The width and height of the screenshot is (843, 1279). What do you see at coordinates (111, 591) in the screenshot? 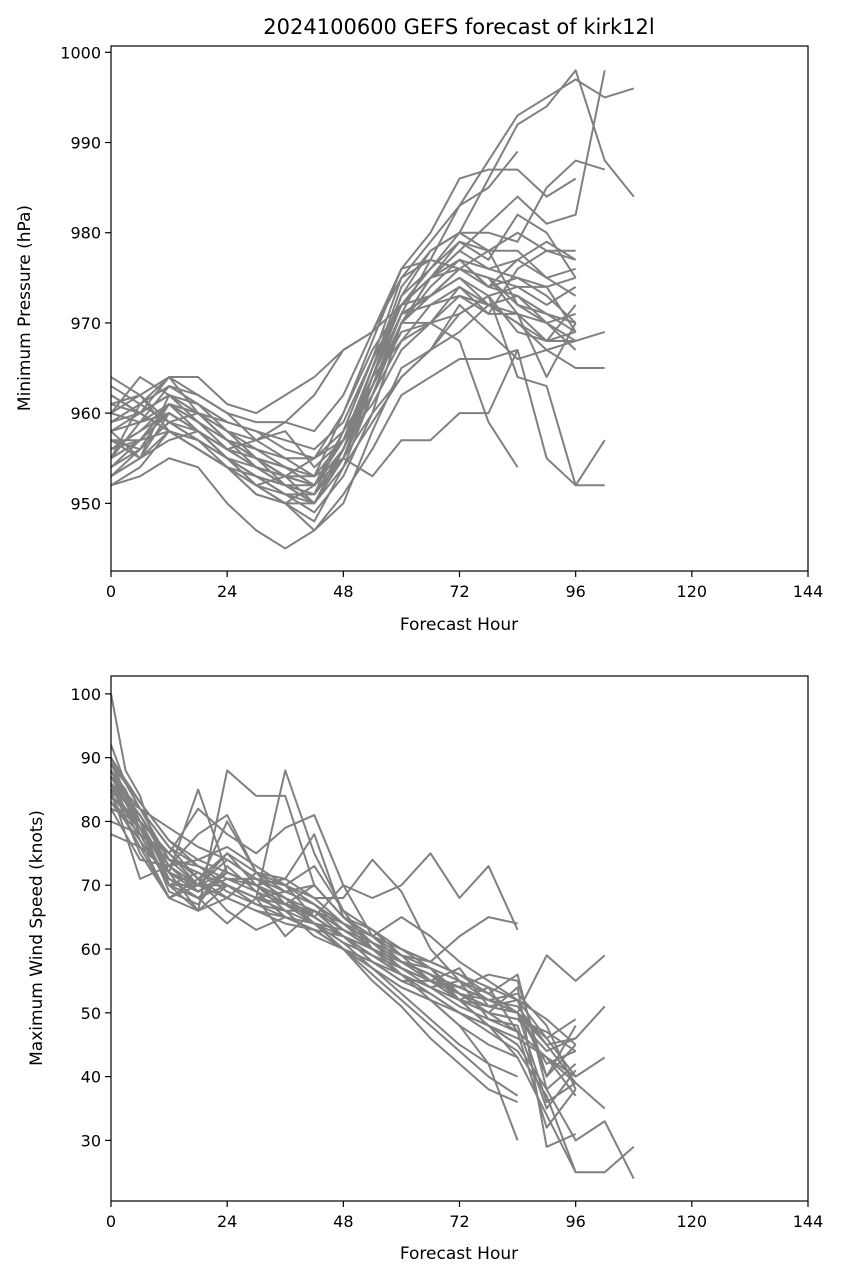
I see `pressure-x-tick-label: 0` at bounding box center [111, 591].